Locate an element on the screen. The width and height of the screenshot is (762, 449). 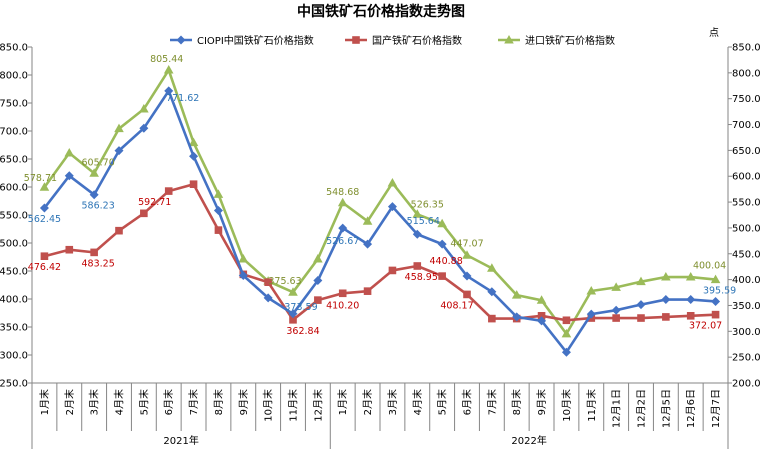
x-tick-label: 12月7日 is located at coordinates (716, 408).